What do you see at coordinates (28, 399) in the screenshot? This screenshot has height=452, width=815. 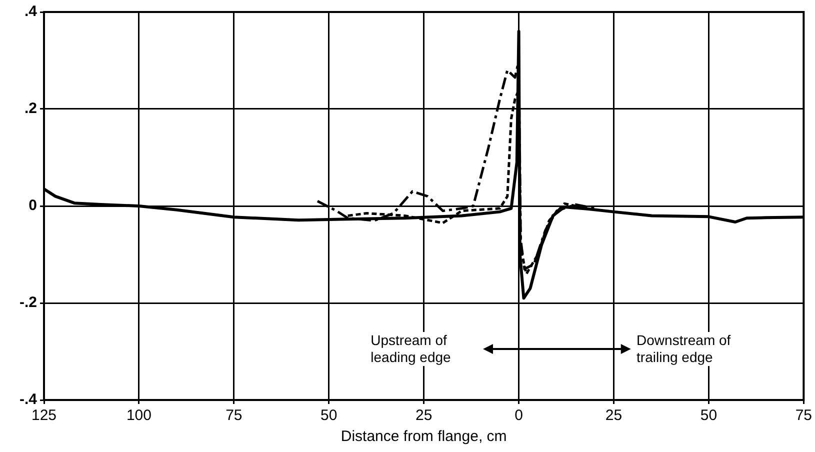 I see `y-tick-label: -.4` at bounding box center [28, 399].